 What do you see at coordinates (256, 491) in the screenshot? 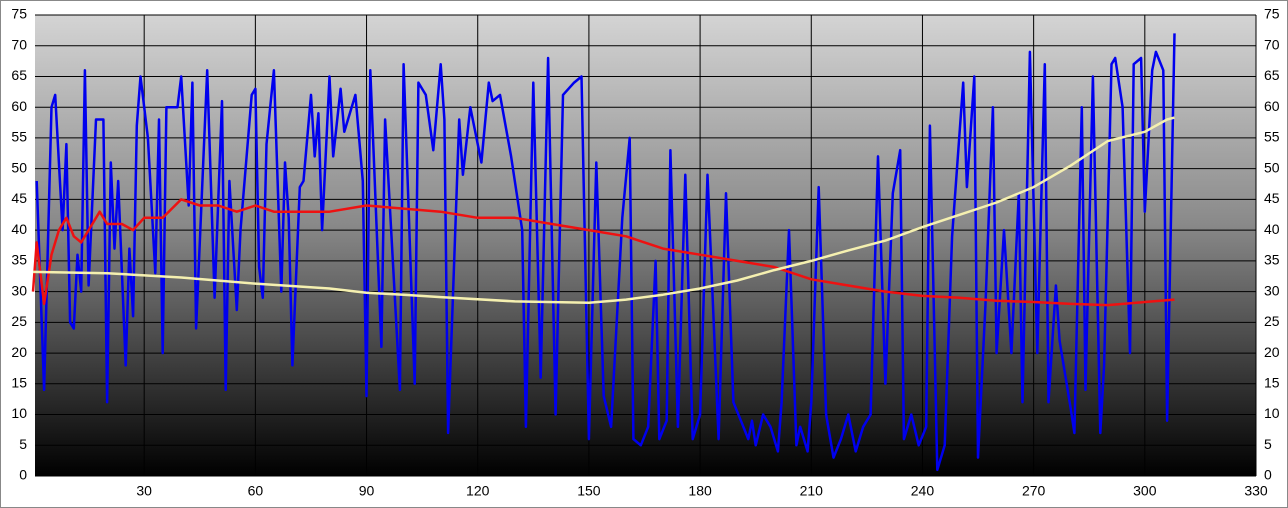
I see `x-tick-label: 60` at bounding box center [256, 491].